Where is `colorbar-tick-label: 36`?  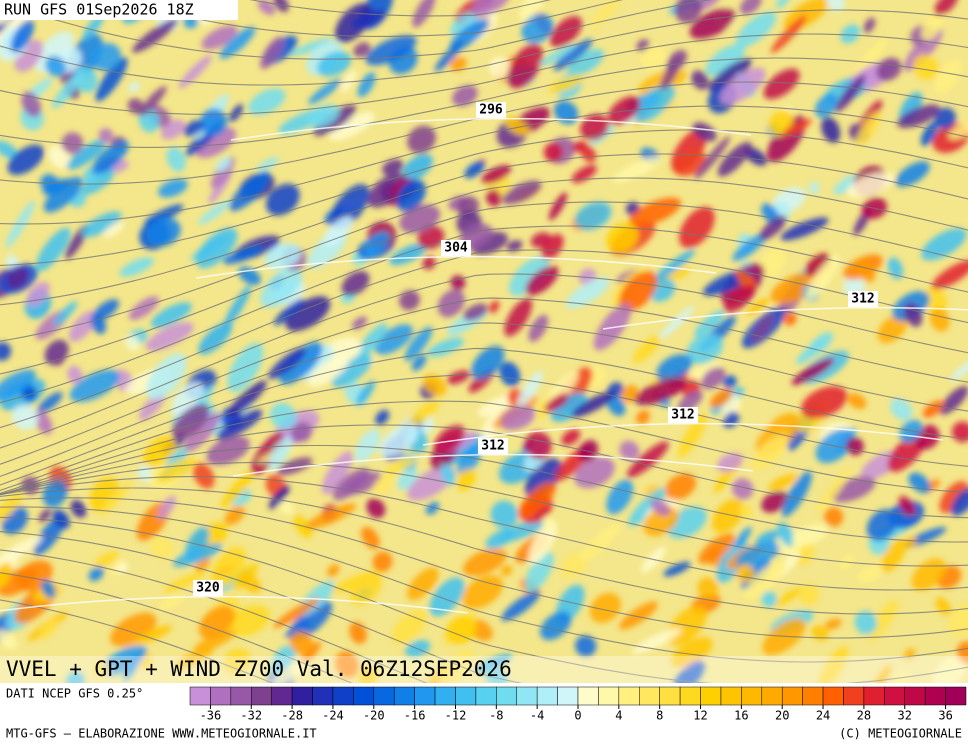
colorbar-tick-label: 36 is located at coordinates (945, 716).